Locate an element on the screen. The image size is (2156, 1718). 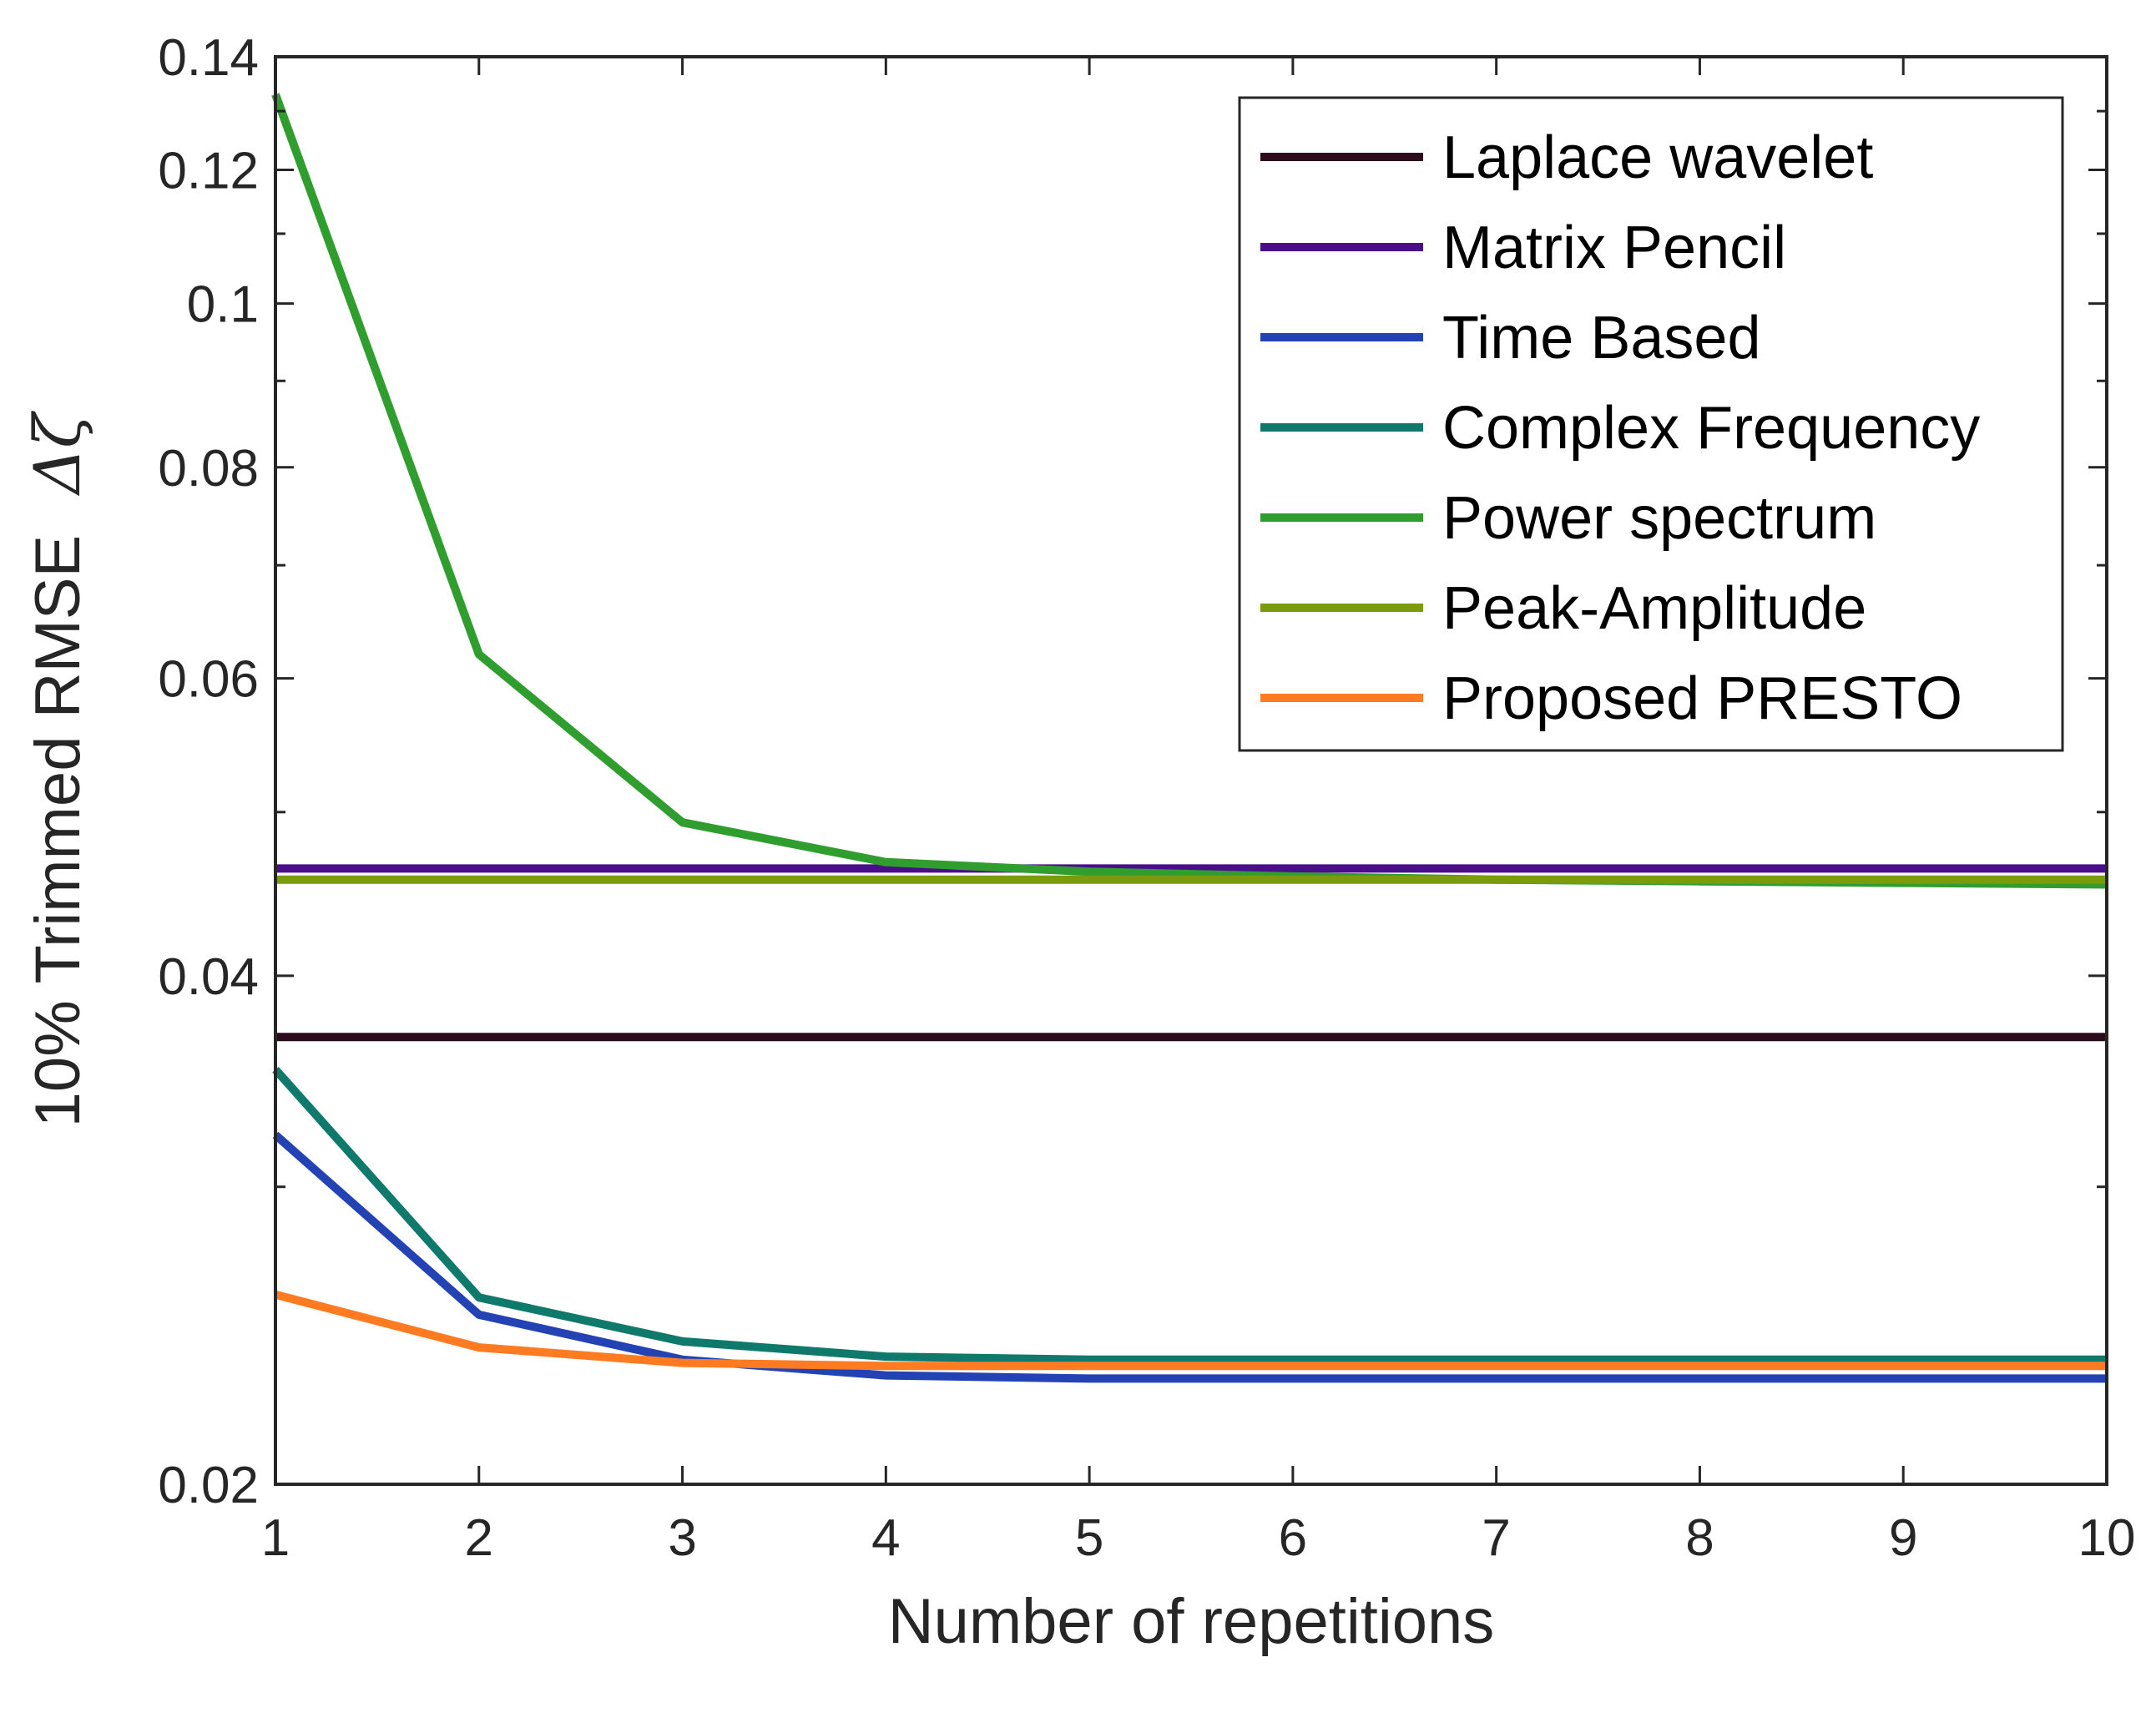
legend-label-5: Peak-Amplitude is located at coordinates (1654, 608).